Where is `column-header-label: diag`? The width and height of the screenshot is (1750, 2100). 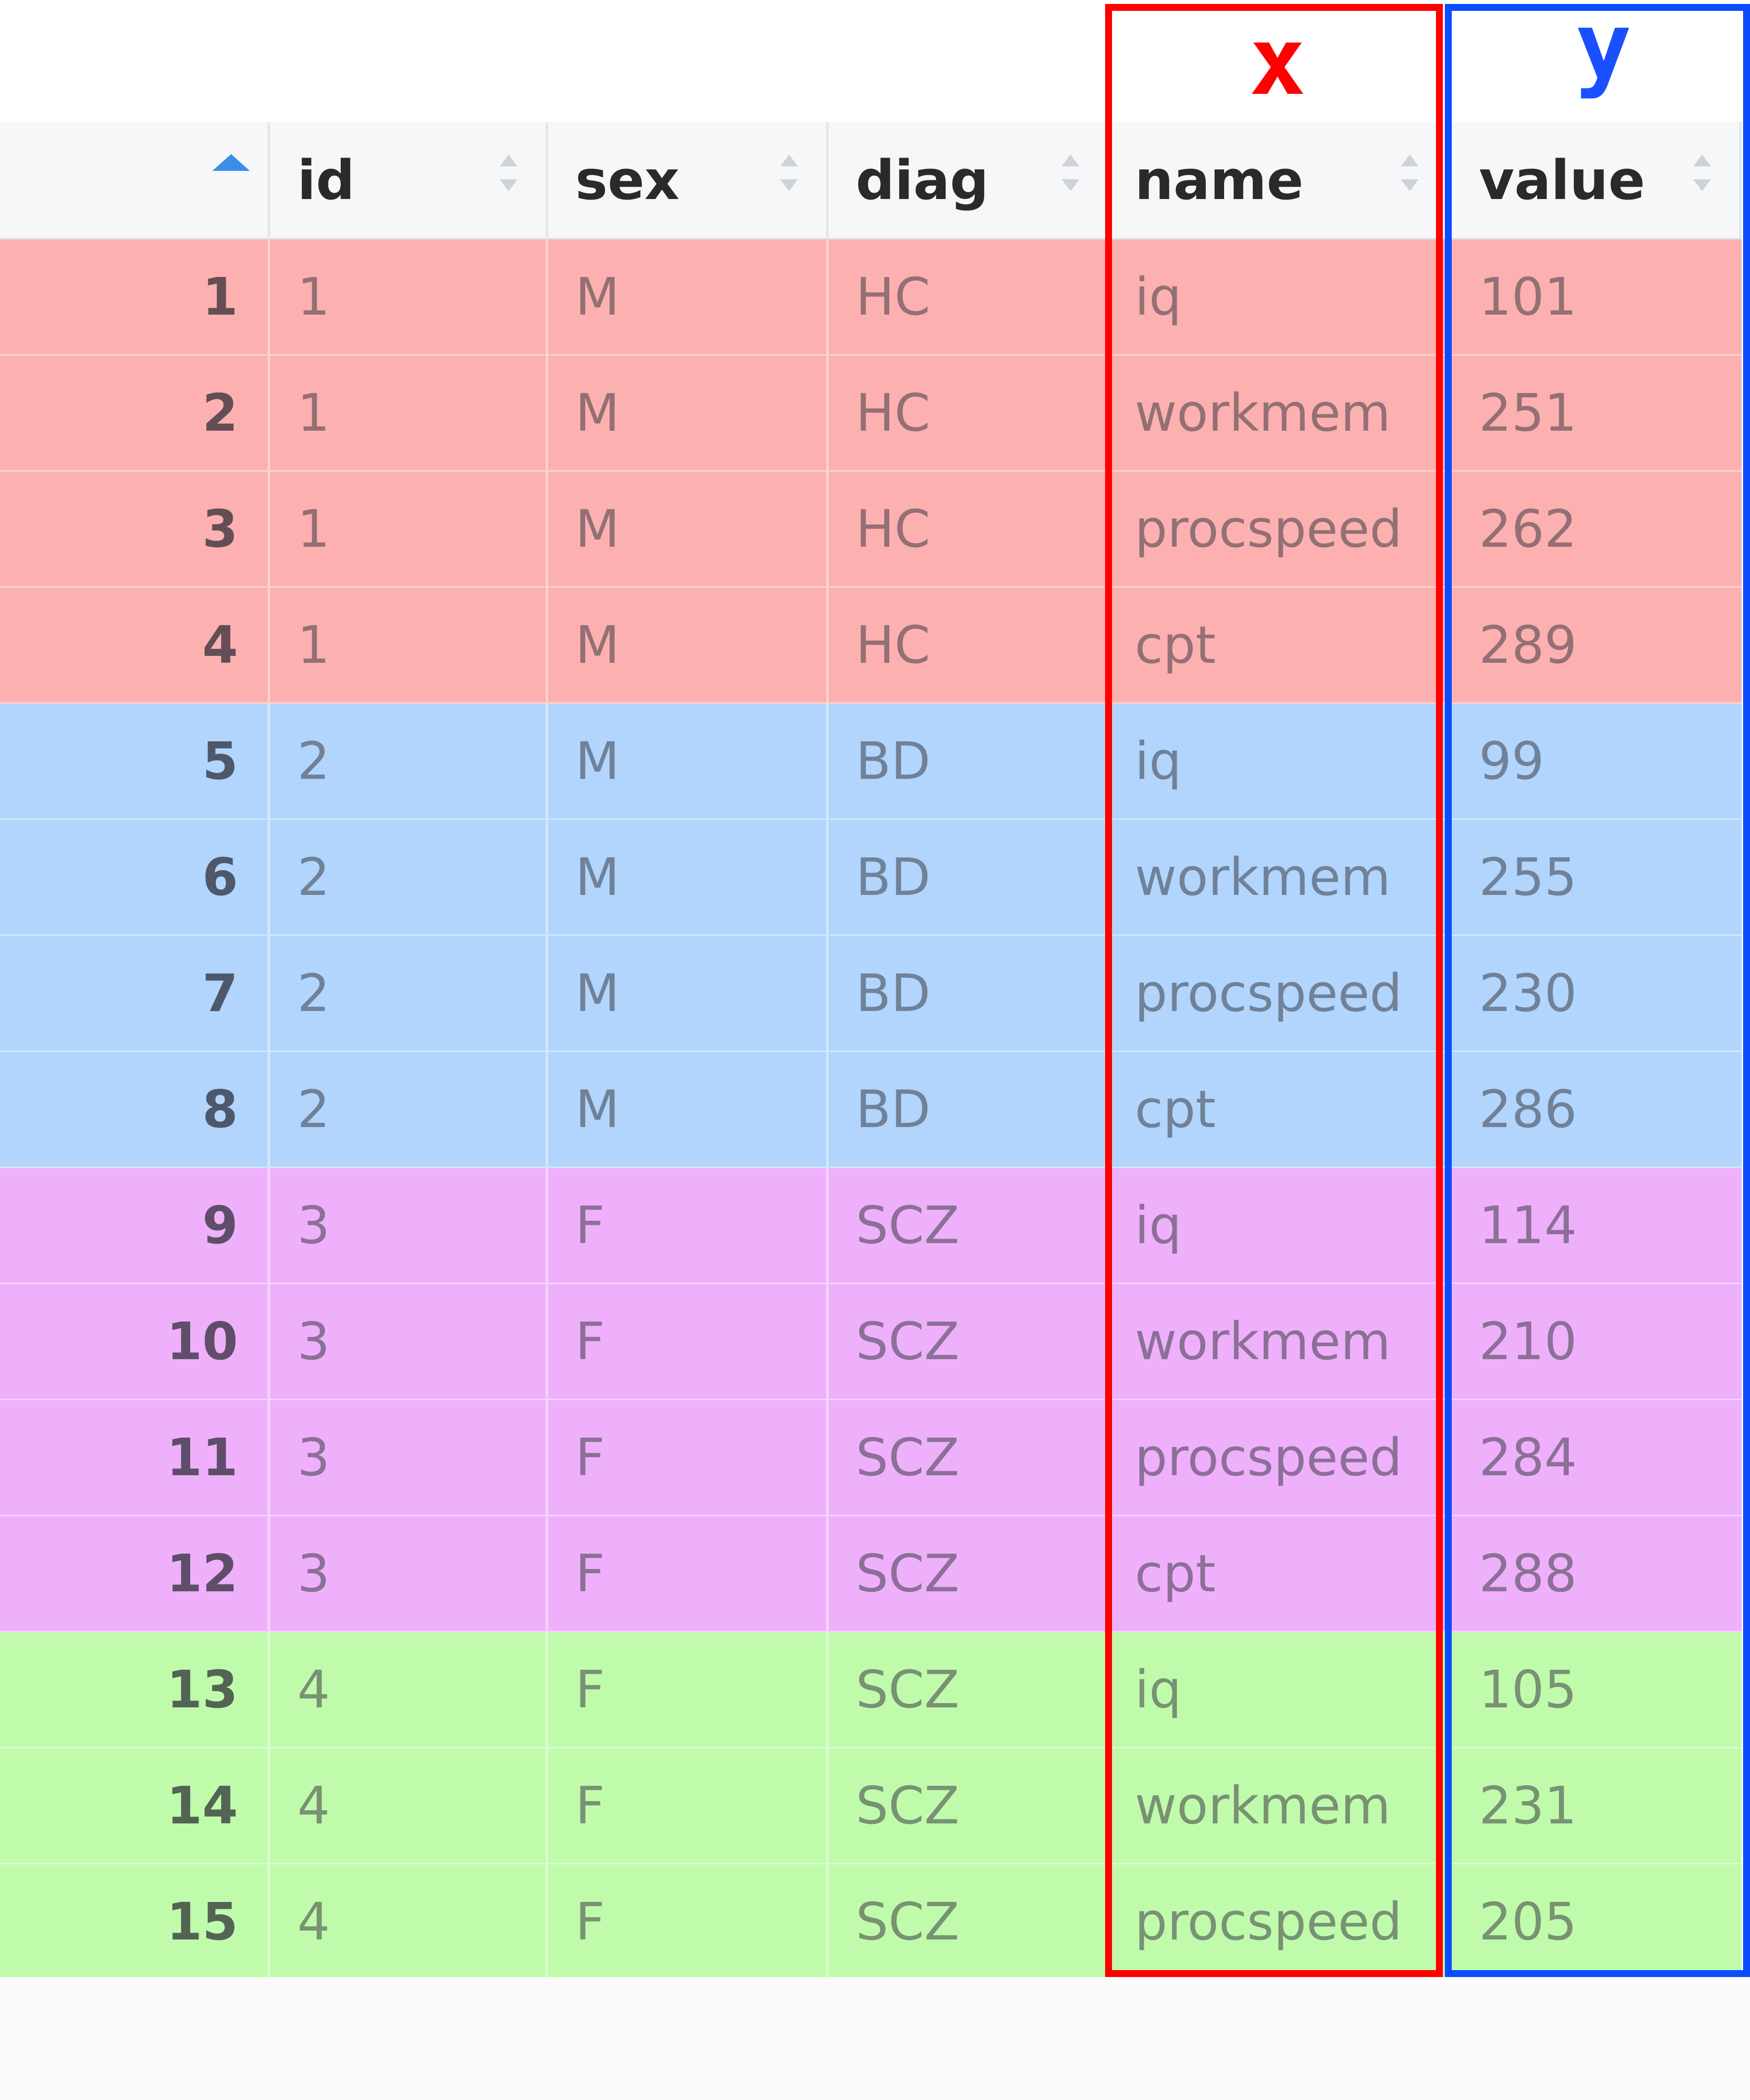
column-header-label: diag is located at coordinates (922, 180).